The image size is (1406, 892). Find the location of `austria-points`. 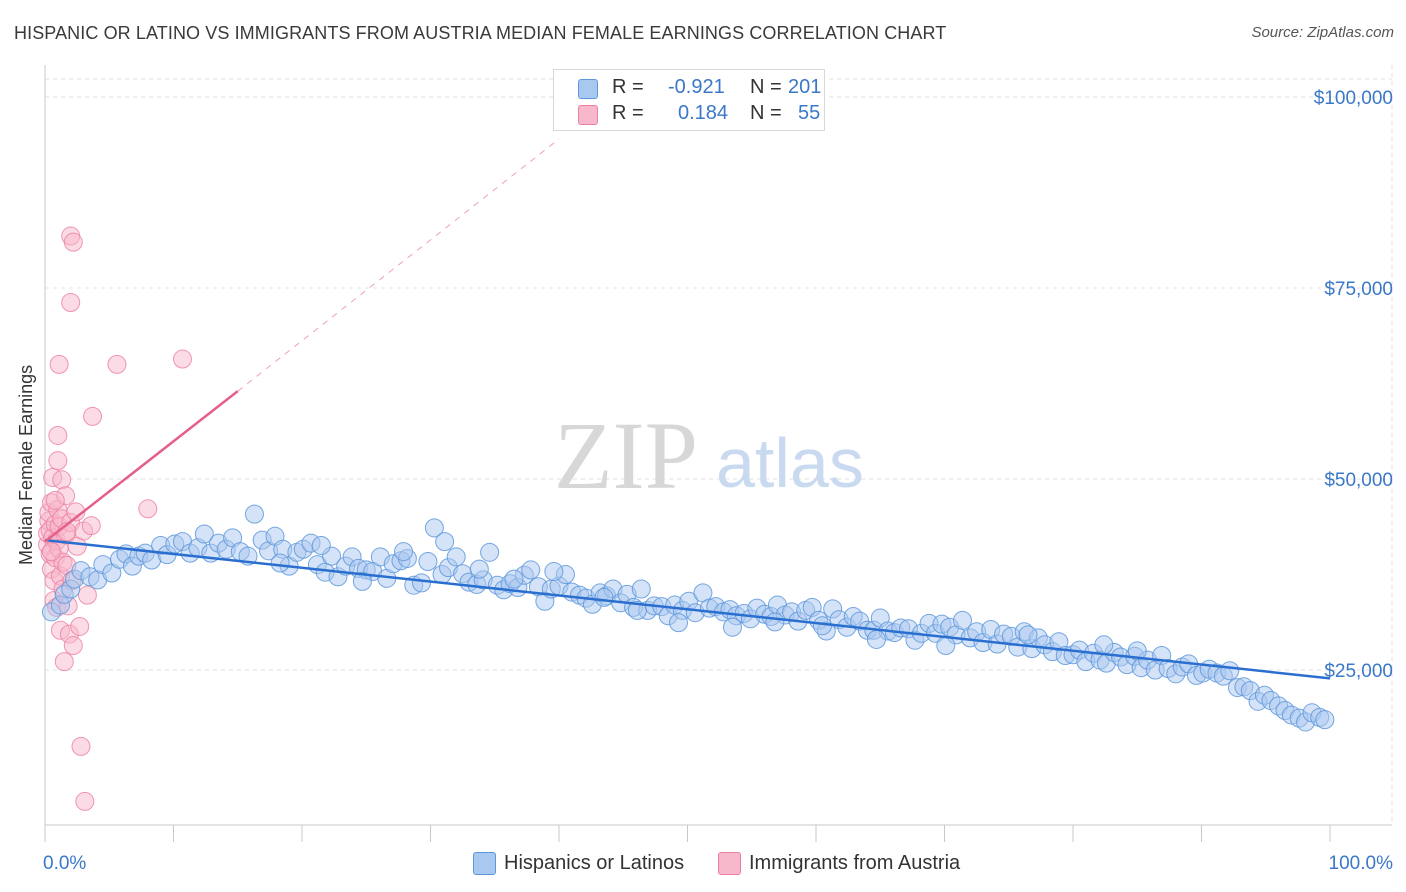

austria-points is located at coordinates (115, 518).